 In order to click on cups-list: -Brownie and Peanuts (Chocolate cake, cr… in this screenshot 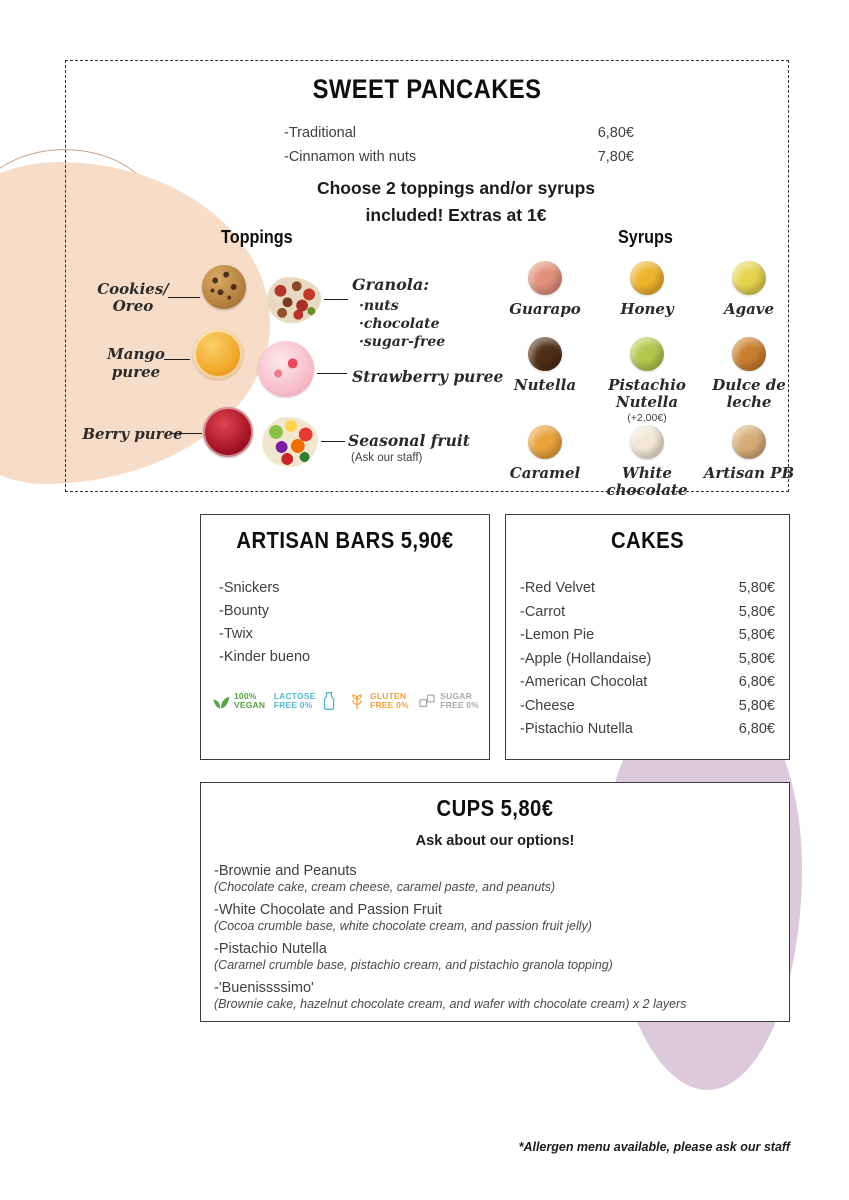, I will do `click(495, 941)`.